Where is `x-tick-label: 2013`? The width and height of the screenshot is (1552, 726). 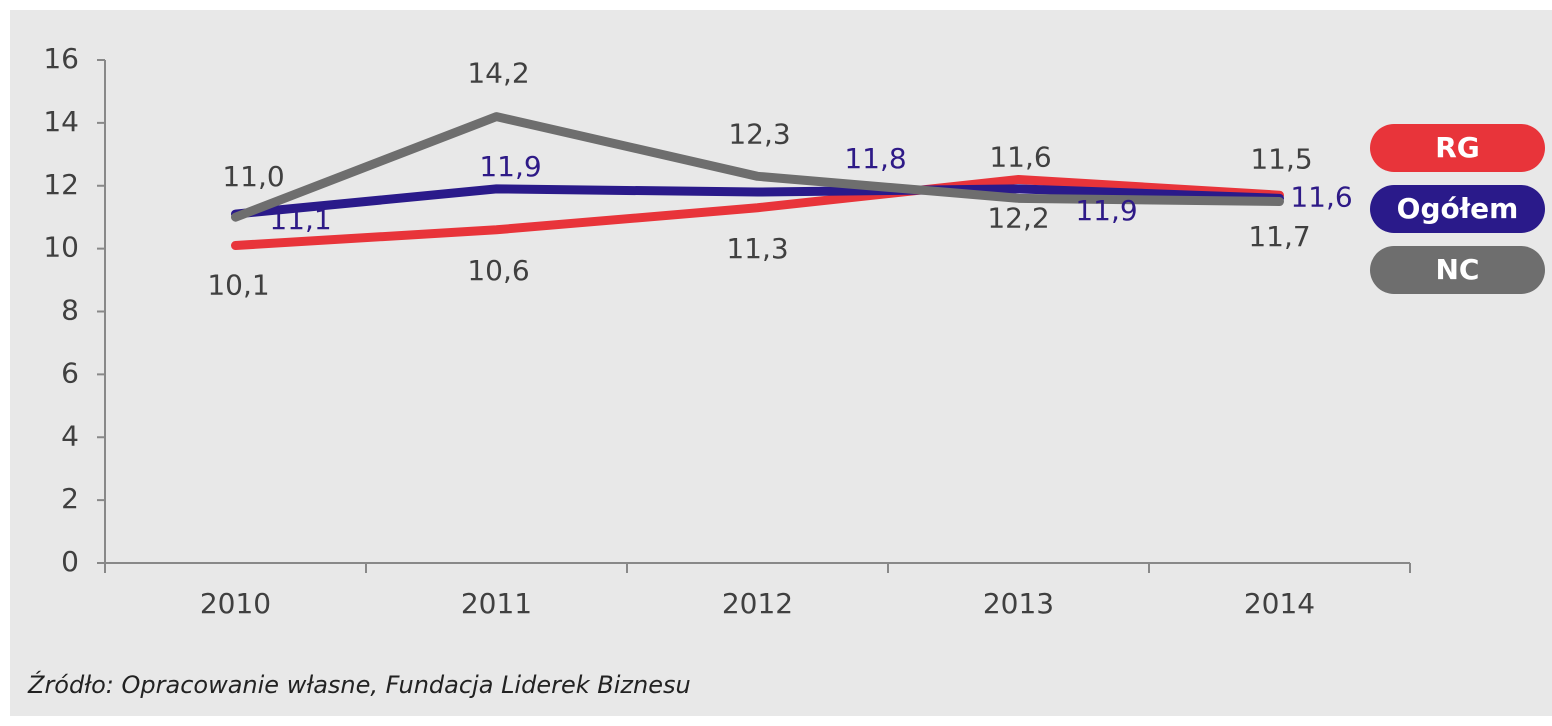 x-tick-label: 2013 is located at coordinates (1018, 603).